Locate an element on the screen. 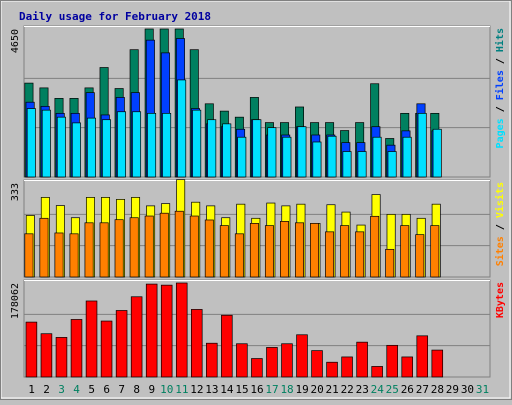 The image size is (512, 405). x-tick-label: 27 is located at coordinates (422, 389).